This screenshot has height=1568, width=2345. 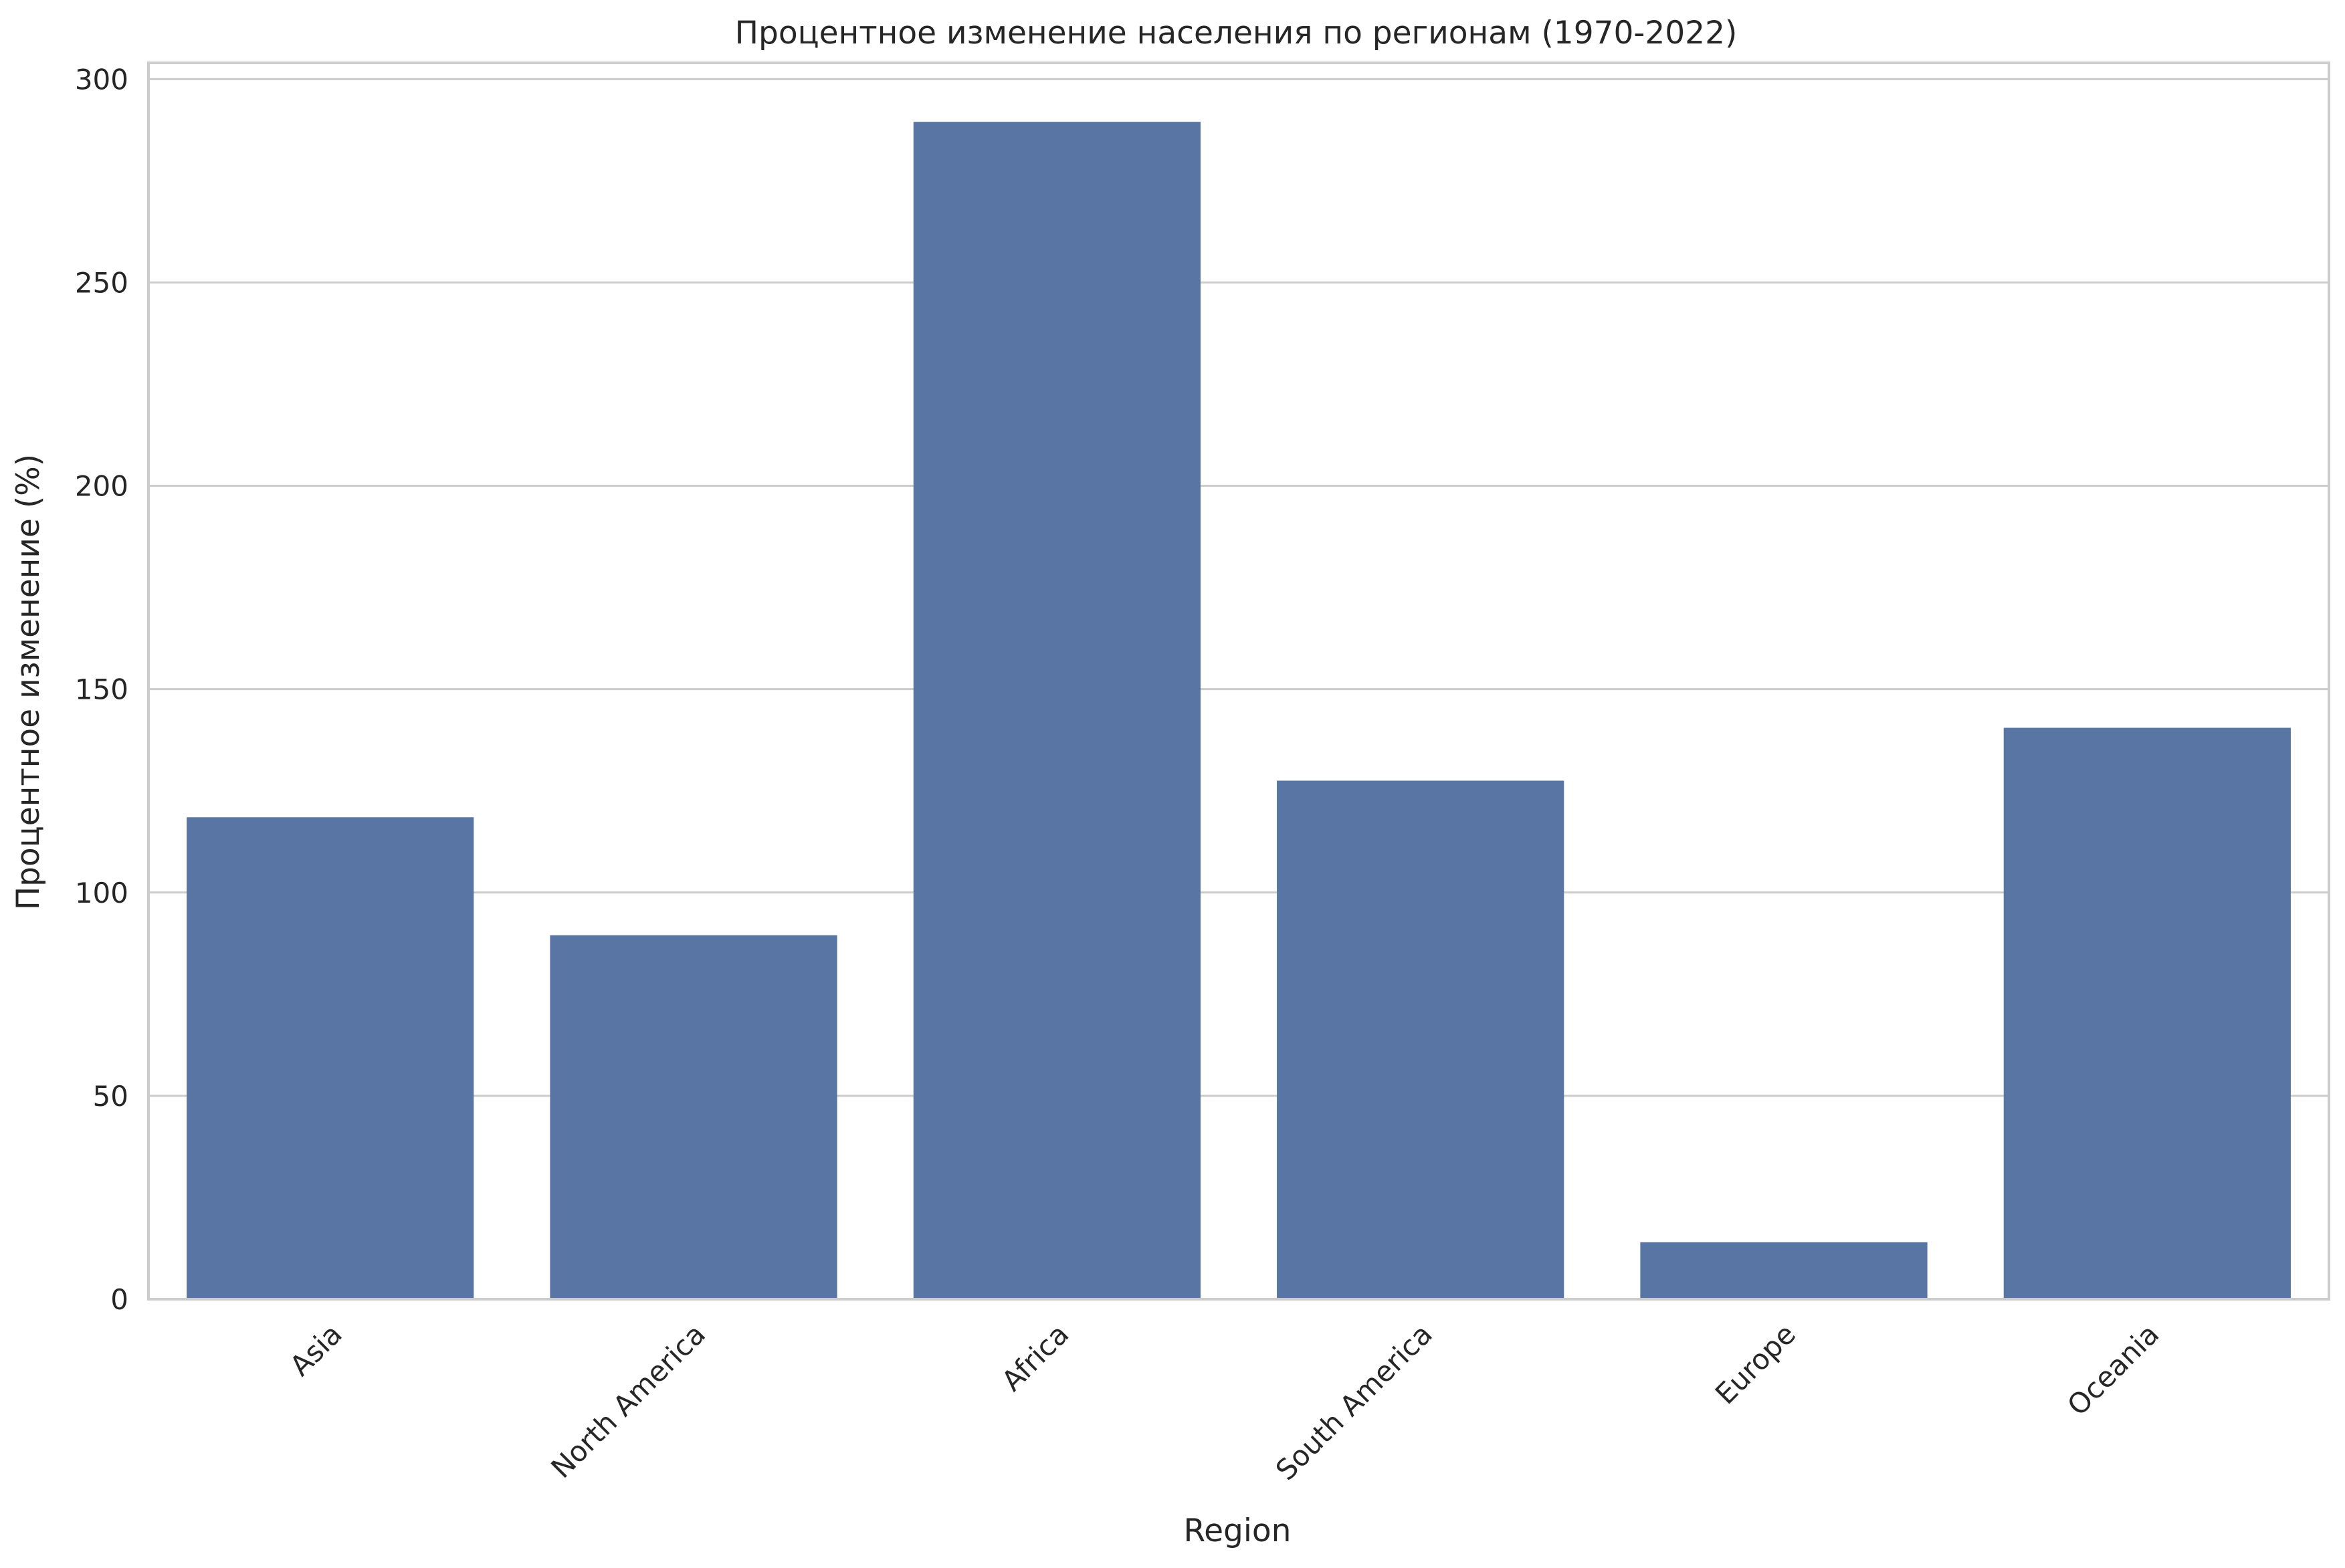 What do you see at coordinates (693, 1117) in the screenshot?
I see `bar-north-america` at bounding box center [693, 1117].